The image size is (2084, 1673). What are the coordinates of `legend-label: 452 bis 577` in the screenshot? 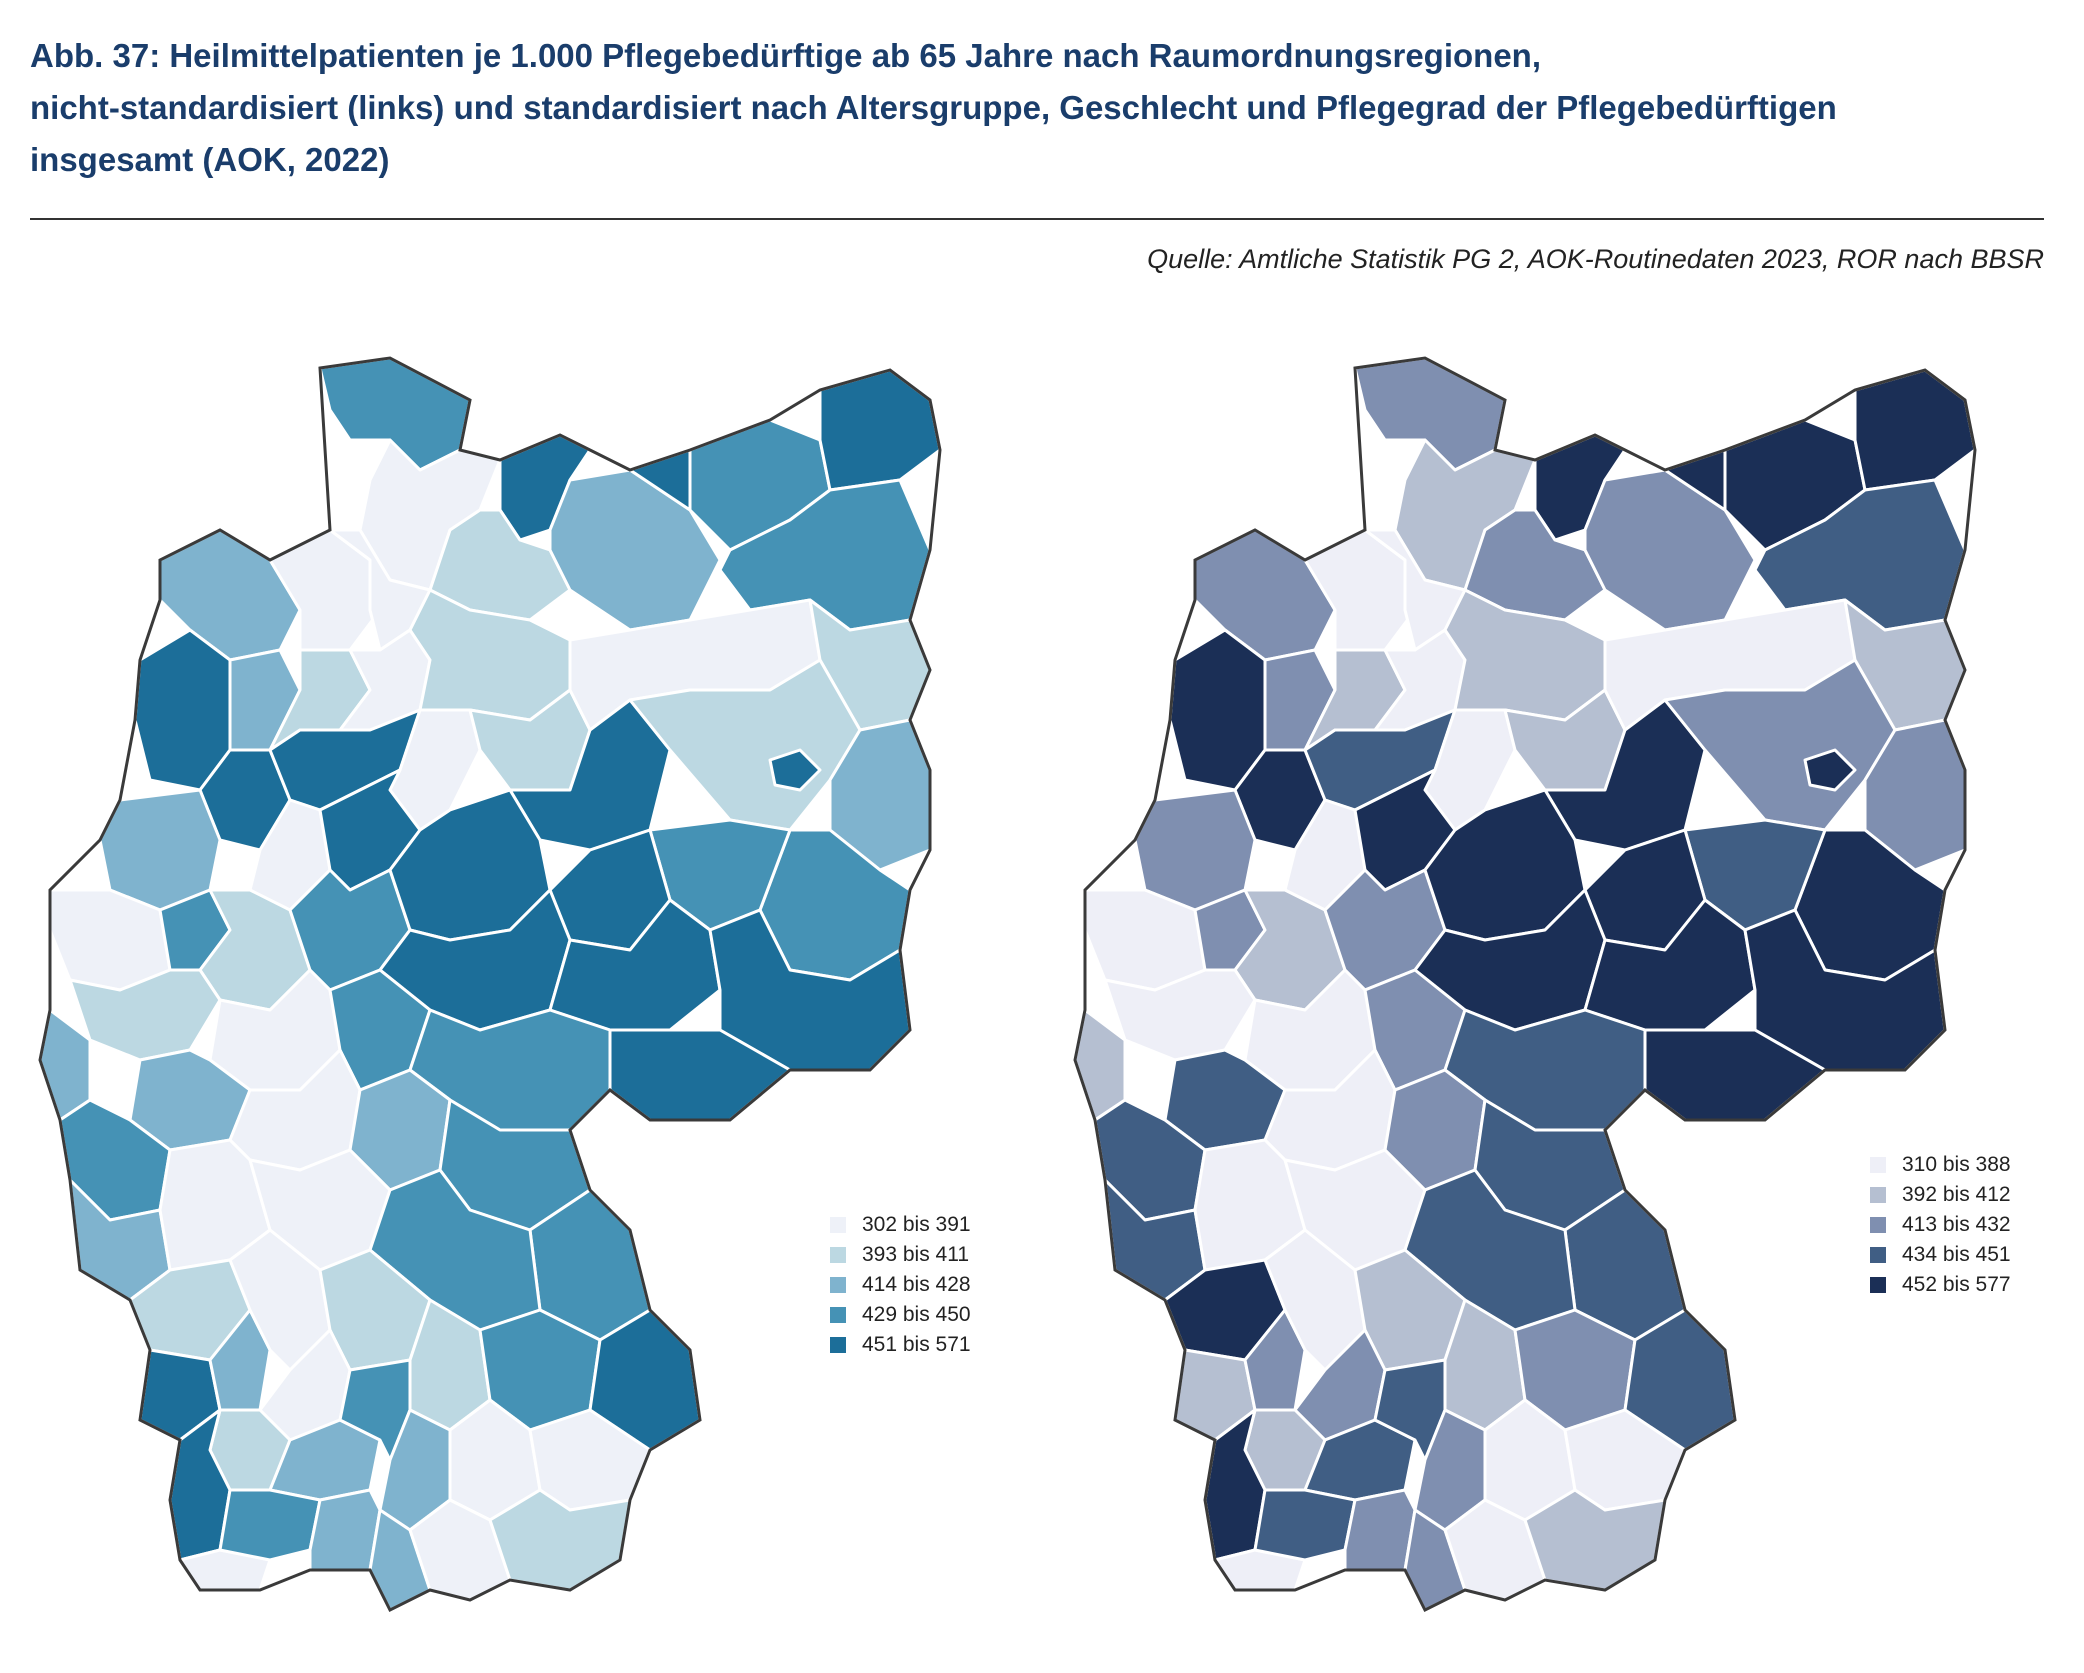 It's located at (1956, 1284).